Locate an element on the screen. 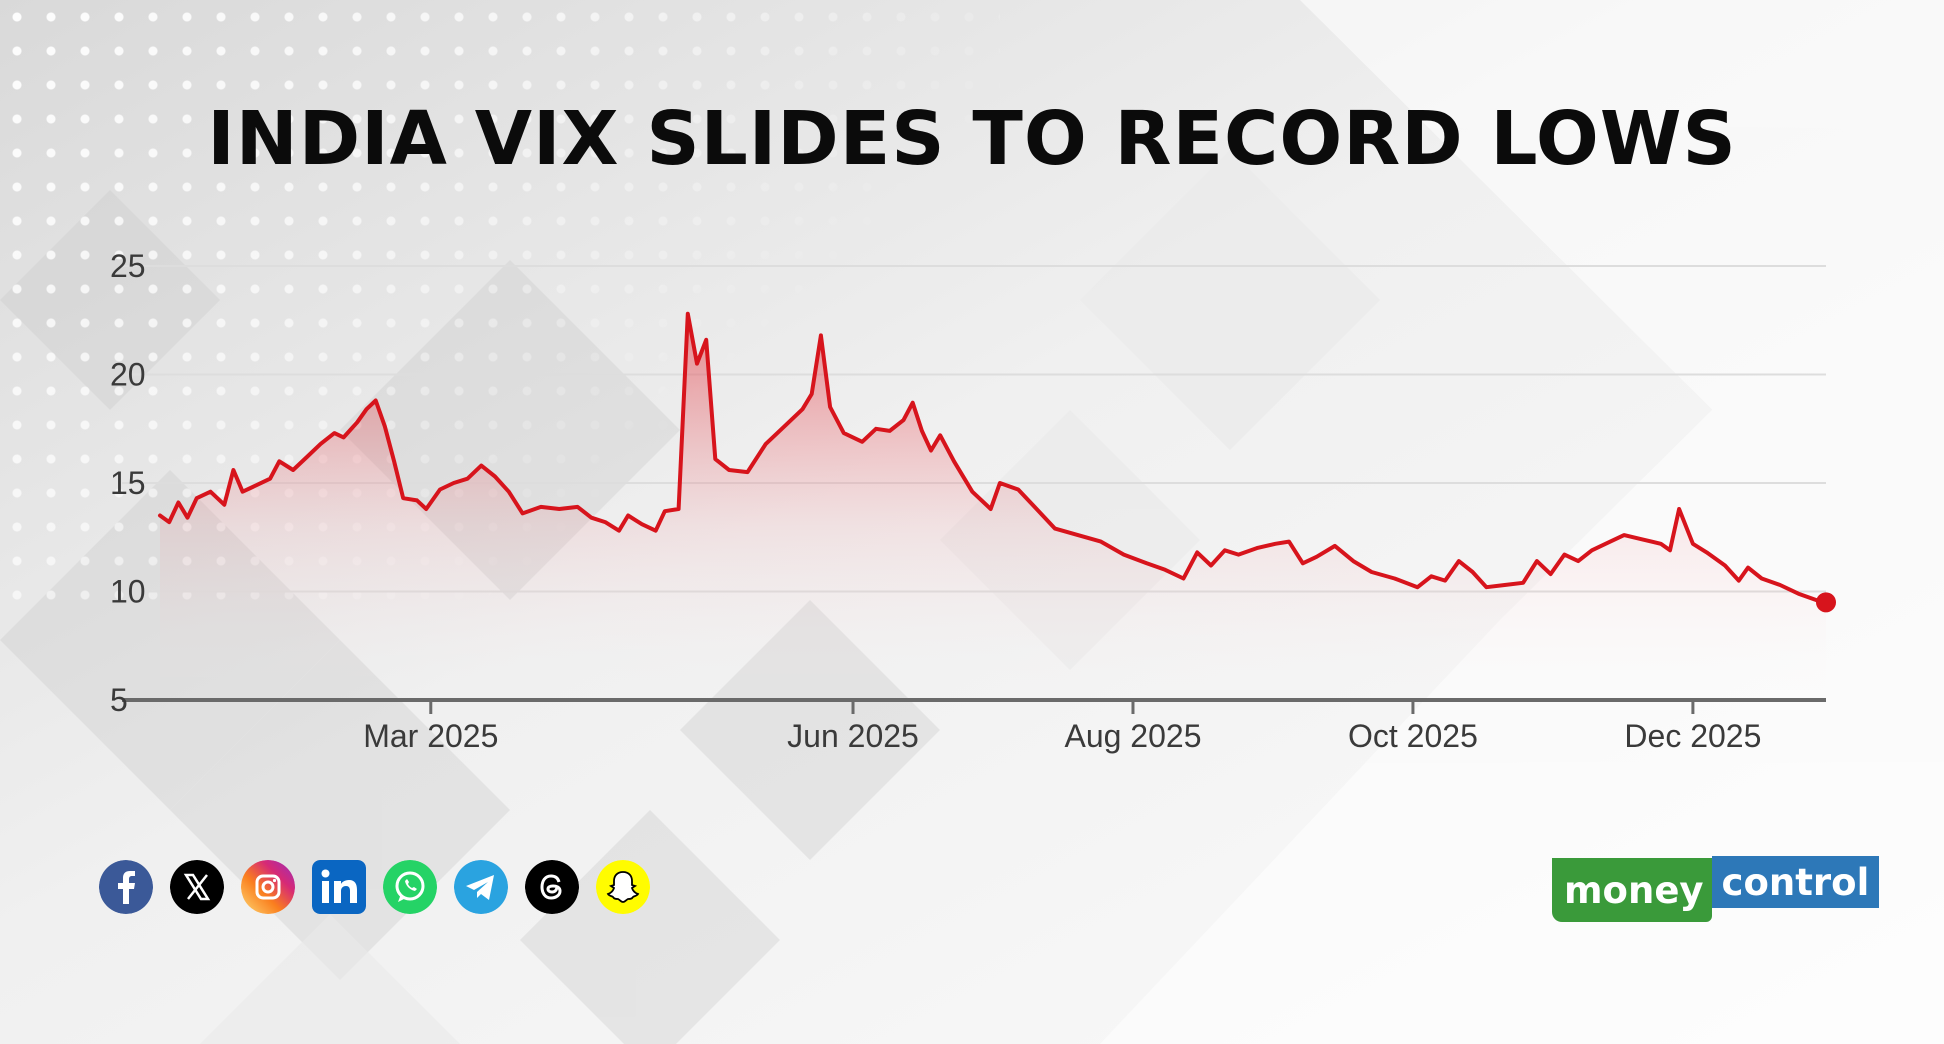 This screenshot has width=1944, height=1044. threads-icon is located at coordinates (552, 887).